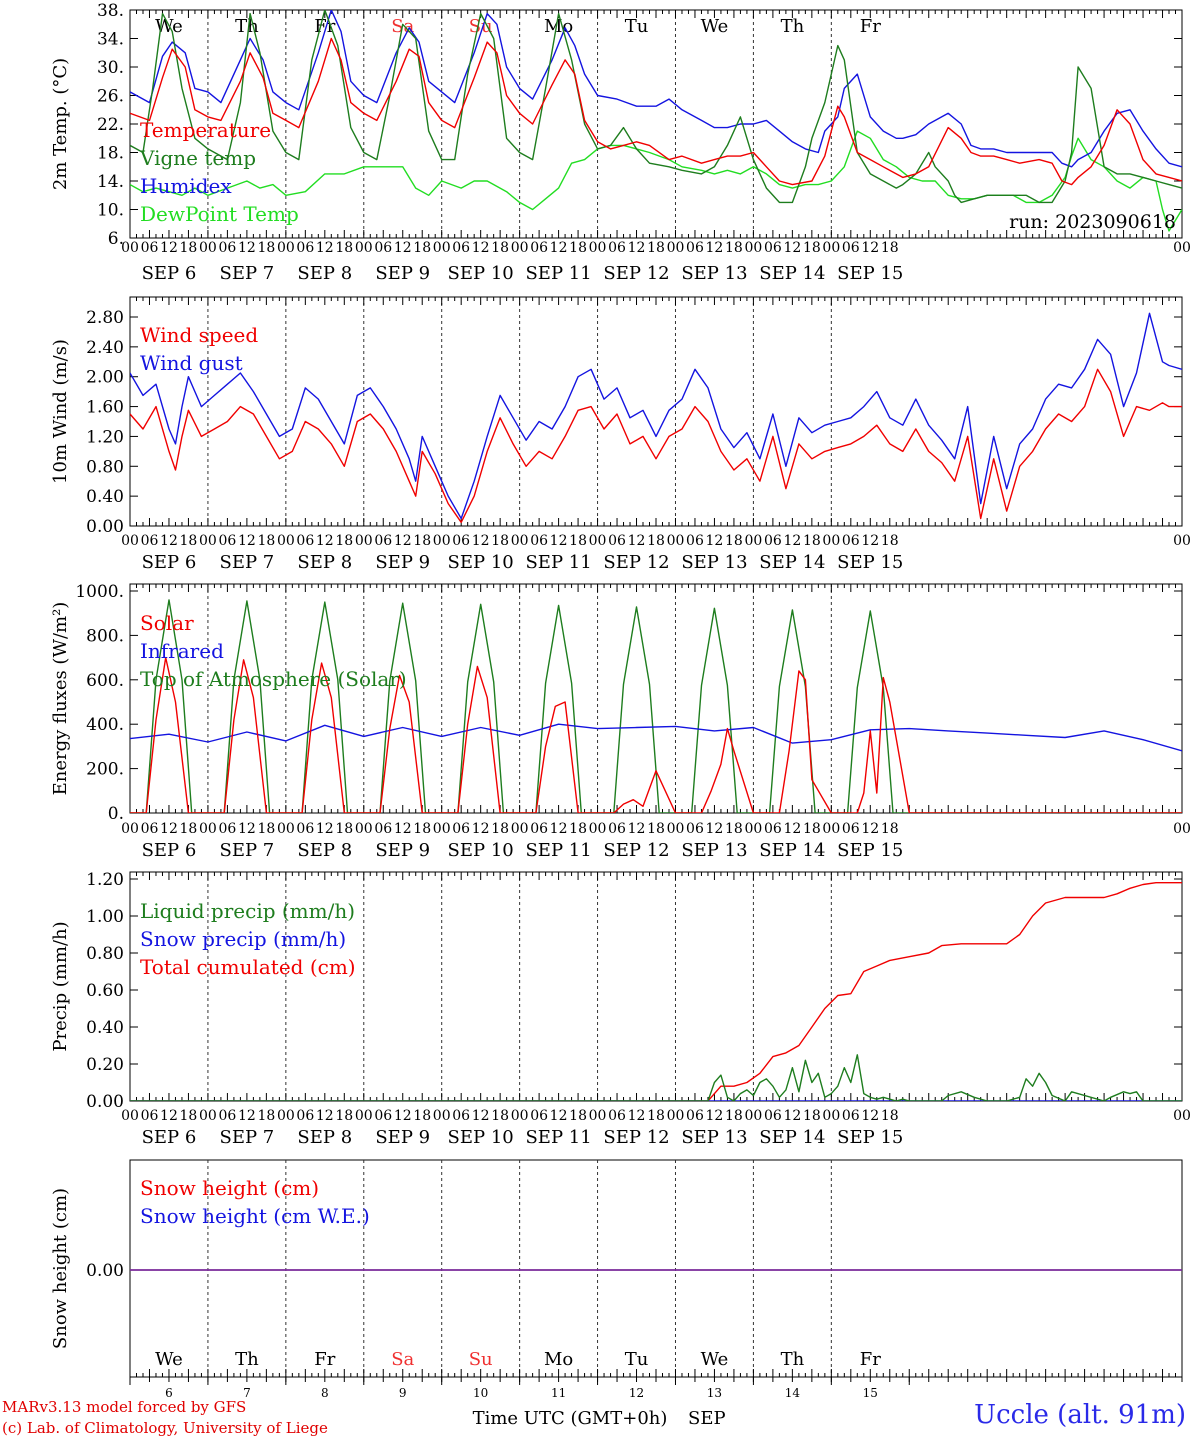 The height and width of the screenshot is (1440, 1194). What do you see at coordinates (656, 111) in the screenshot?
I see `series-line-temperature` at bounding box center [656, 111].